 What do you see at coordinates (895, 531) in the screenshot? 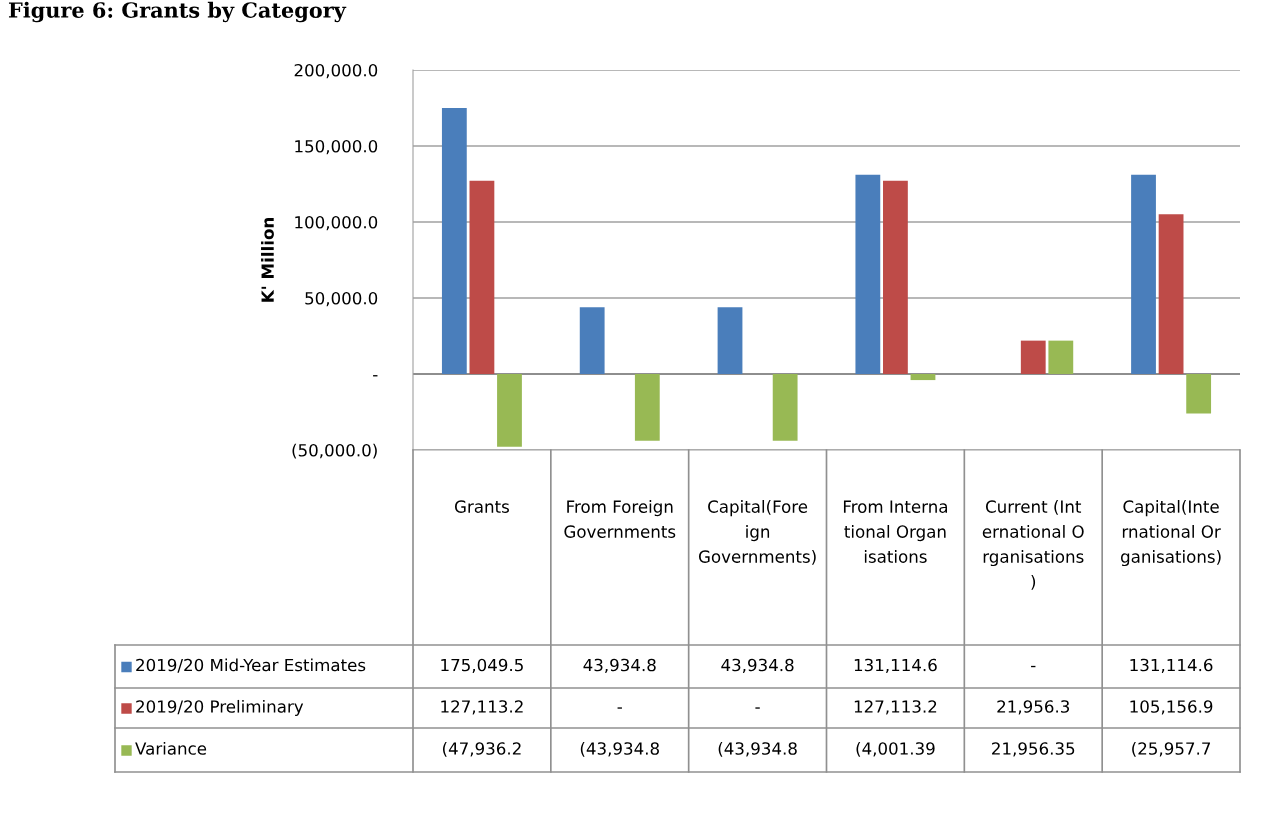
I see `x-tick-label: From International Organisations` at bounding box center [895, 531].